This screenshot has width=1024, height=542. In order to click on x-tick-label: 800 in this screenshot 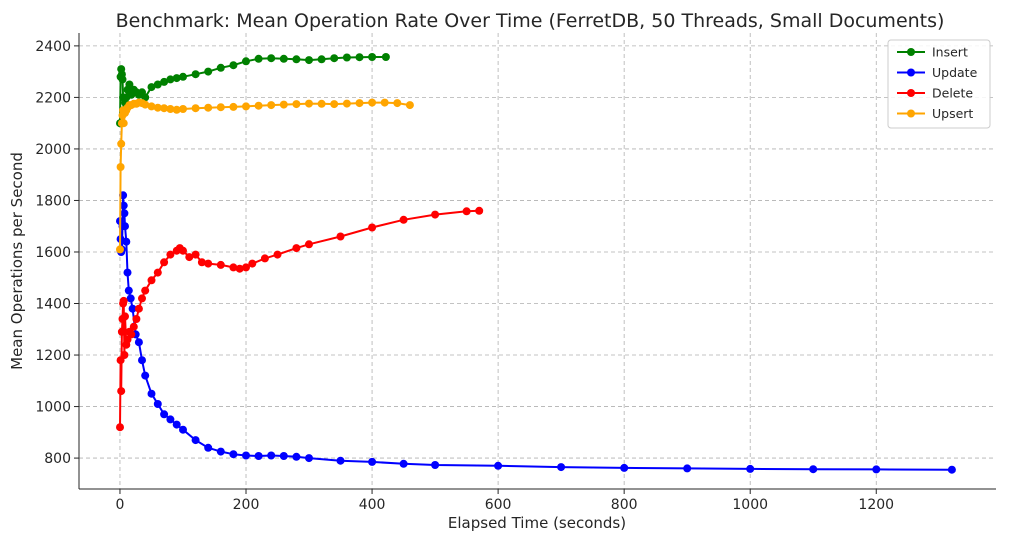, I will do `click(624, 505)`.